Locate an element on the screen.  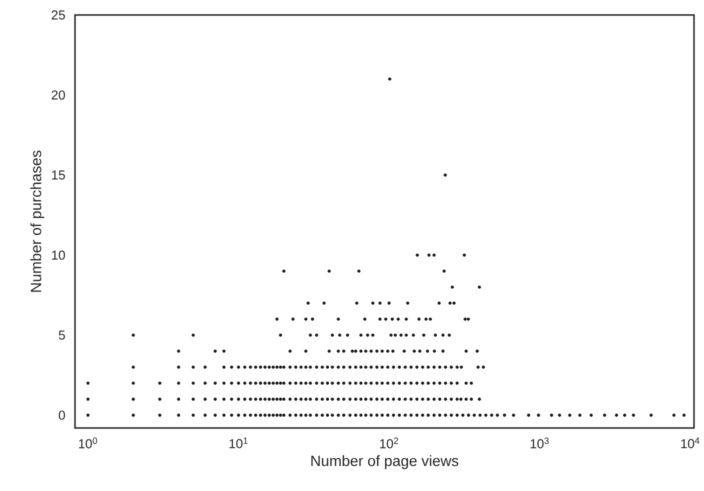
x-tick-label: 10$^{0}$ is located at coordinates (88, 443).